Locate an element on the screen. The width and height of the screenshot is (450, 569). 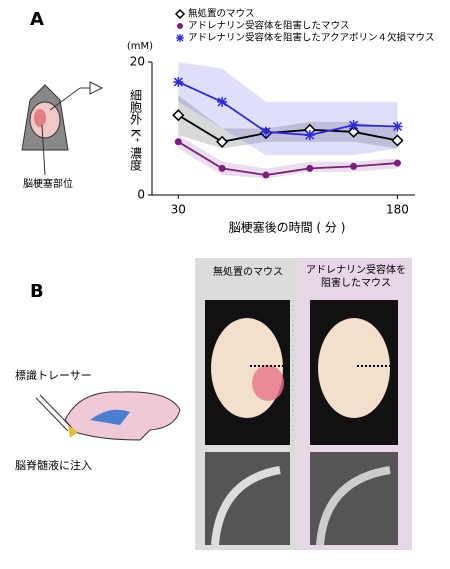
legend-label: アドレナリン受容体を阻害したアクアポリン４欠損マウス is located at coordinates (311, 38).